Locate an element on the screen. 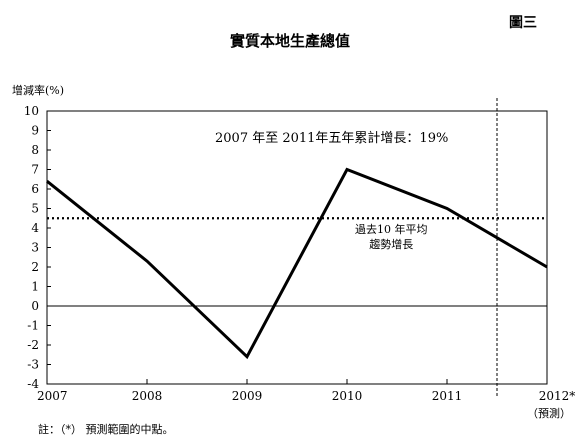 The image size is (580, 438). y-tick-label: 4 is located at coordinates (35, 228).